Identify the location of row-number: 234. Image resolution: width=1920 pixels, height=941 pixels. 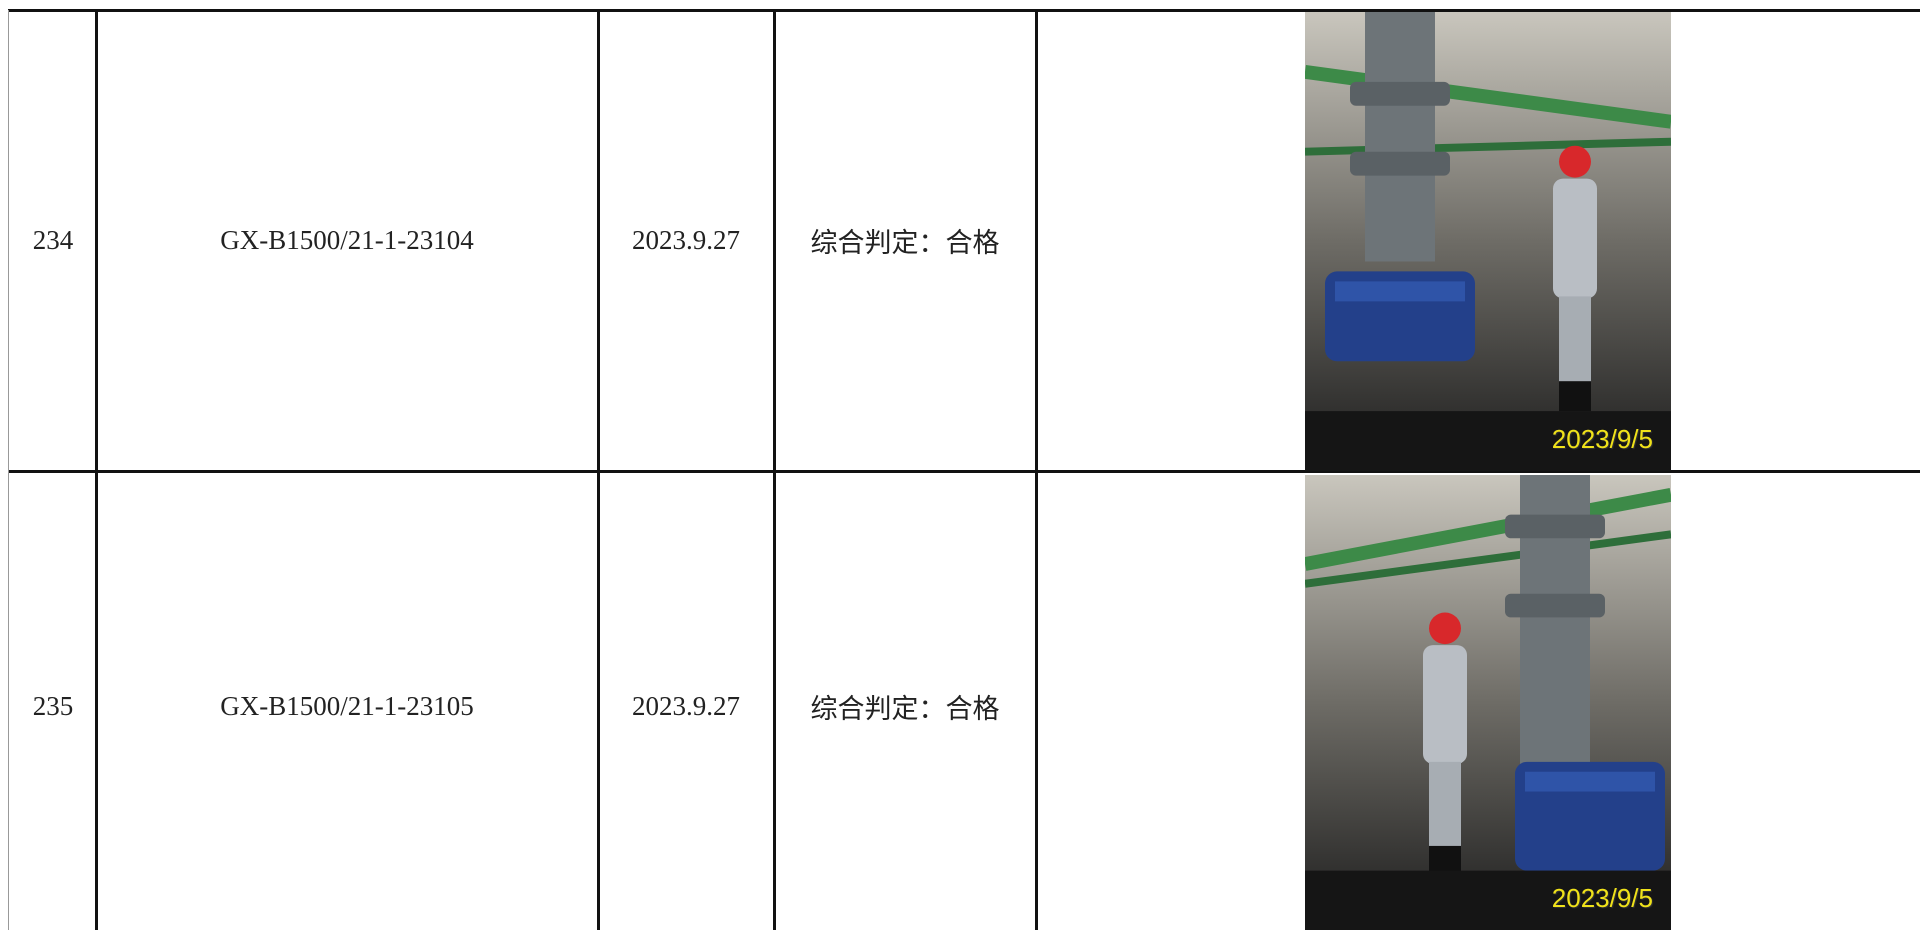
(53, 240).